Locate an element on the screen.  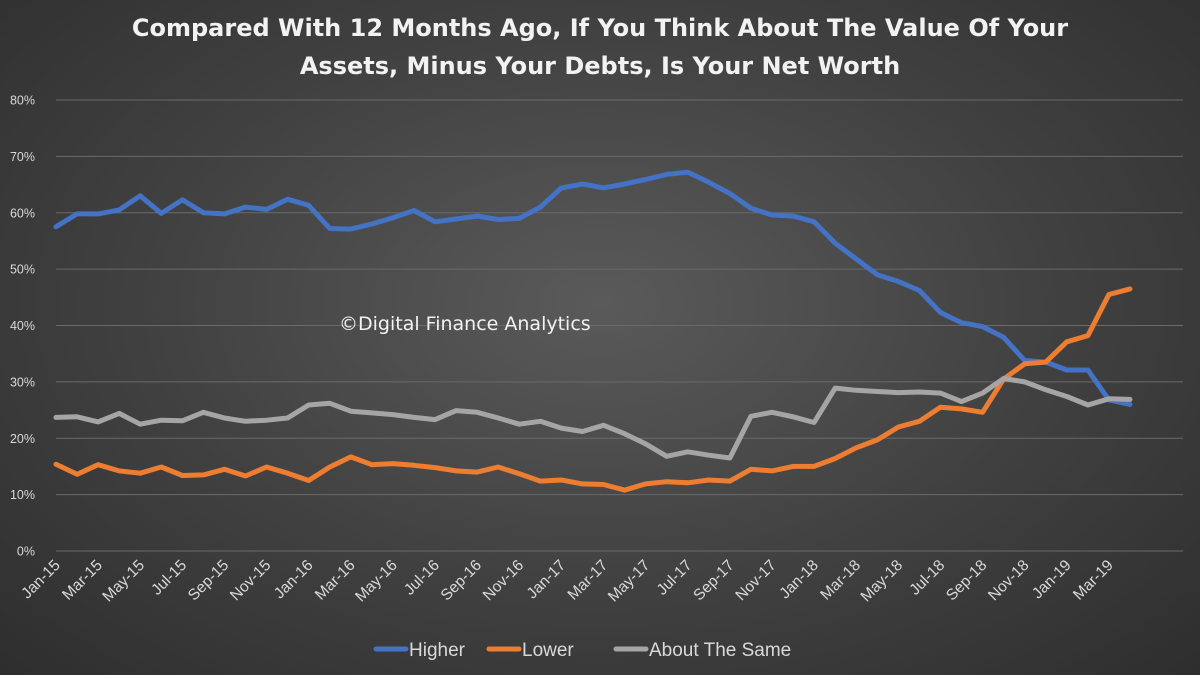
legend-label-about-the-same: About The Same is located at coordinates (720, 650).